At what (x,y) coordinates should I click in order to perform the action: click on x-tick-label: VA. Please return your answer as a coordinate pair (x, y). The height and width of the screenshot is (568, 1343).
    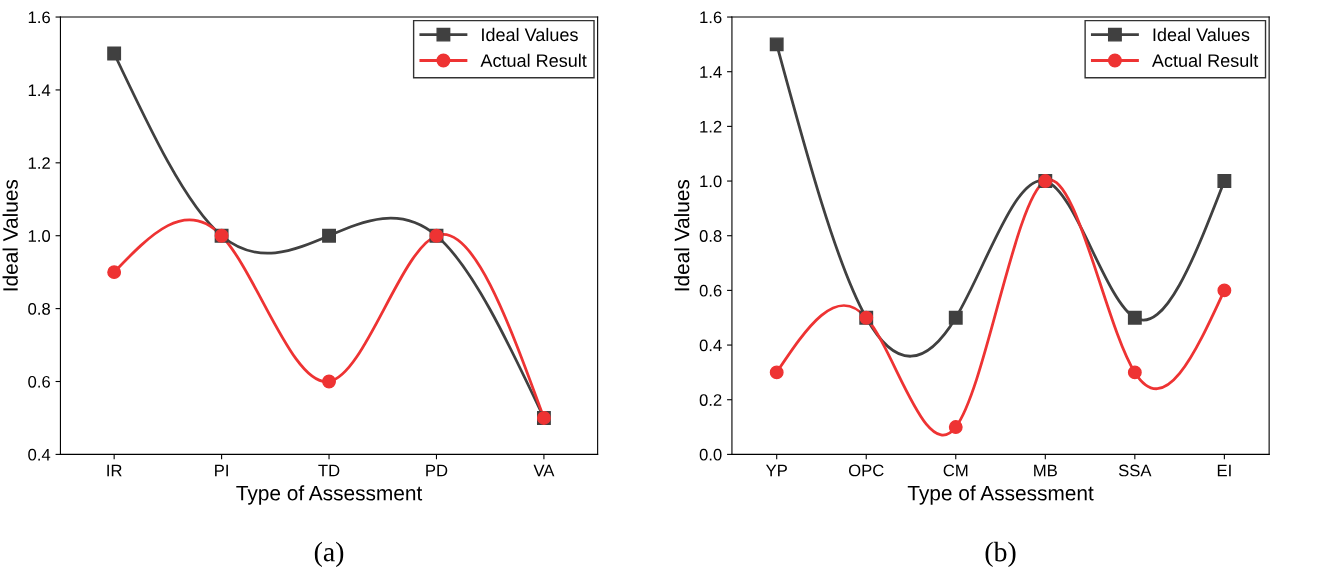
    Looking at the image, I should click on (544, 470).